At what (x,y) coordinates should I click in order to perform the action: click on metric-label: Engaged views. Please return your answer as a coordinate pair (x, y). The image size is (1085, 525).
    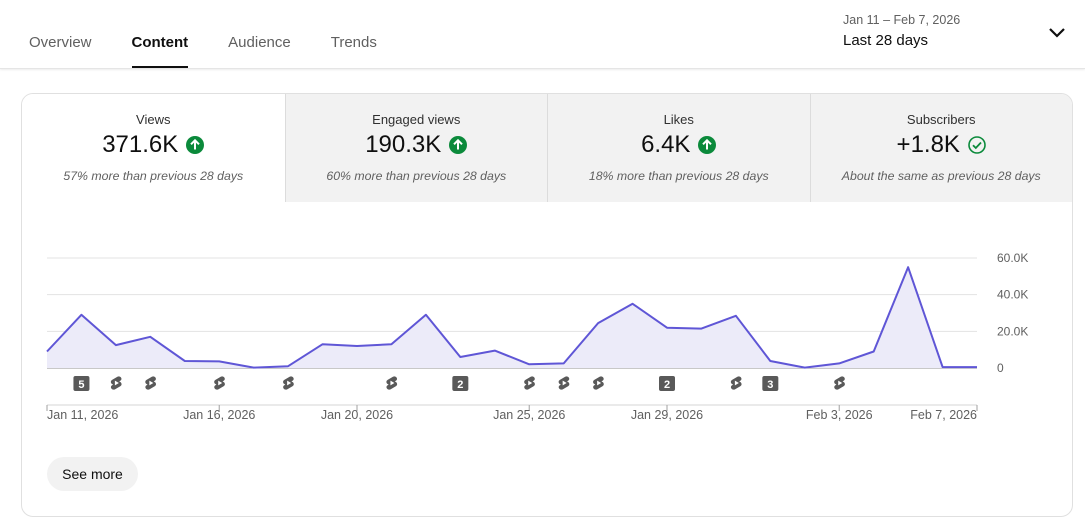
    Looking at the image, I should click on (416, 119).